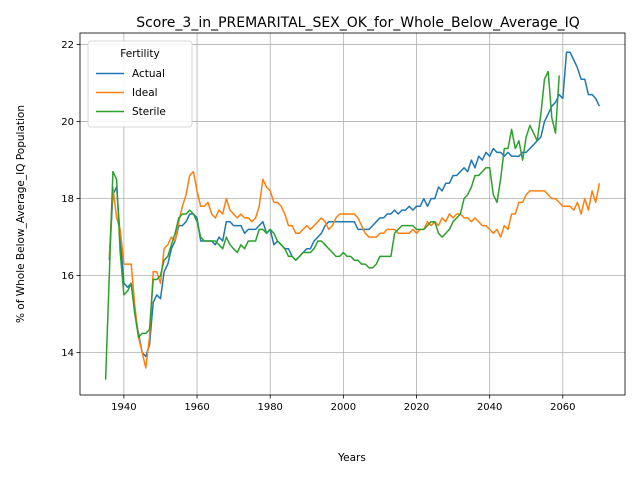 The image size is (640, 480). Describe the element at coordinates (67, 276) in the screenshot. I see `y-tick-label: 16` at that location.